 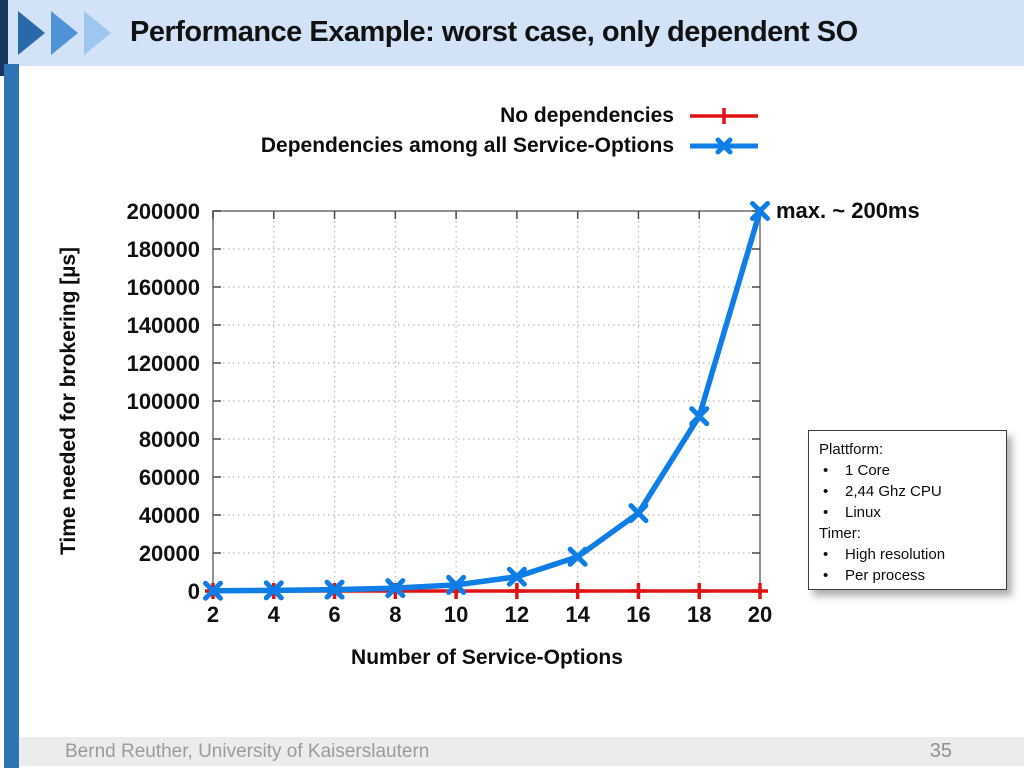 What do you see at coordinates (487, 657) in the screenshot?
I see `x-axis-label: Number of Service-Options` at bounding box center [487, 657].